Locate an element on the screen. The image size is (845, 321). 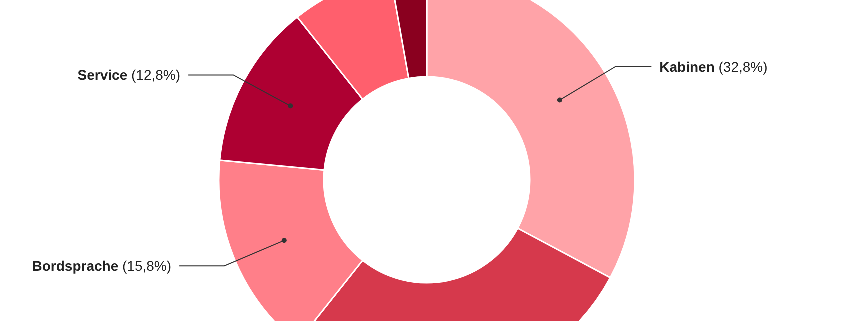
data-label: (12,8%) is located at coordinates (154, 75).